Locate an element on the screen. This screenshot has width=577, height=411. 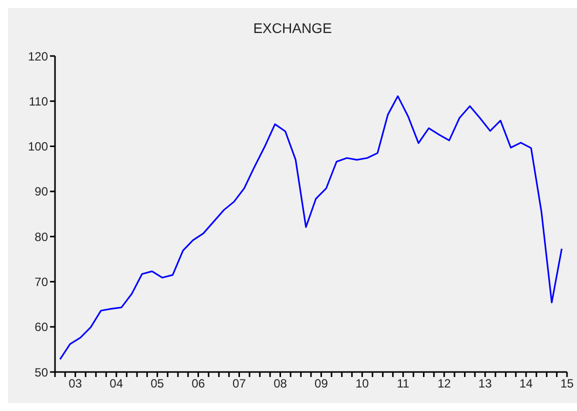
y-tick-label: 110 is located at coordinates (38, 101).